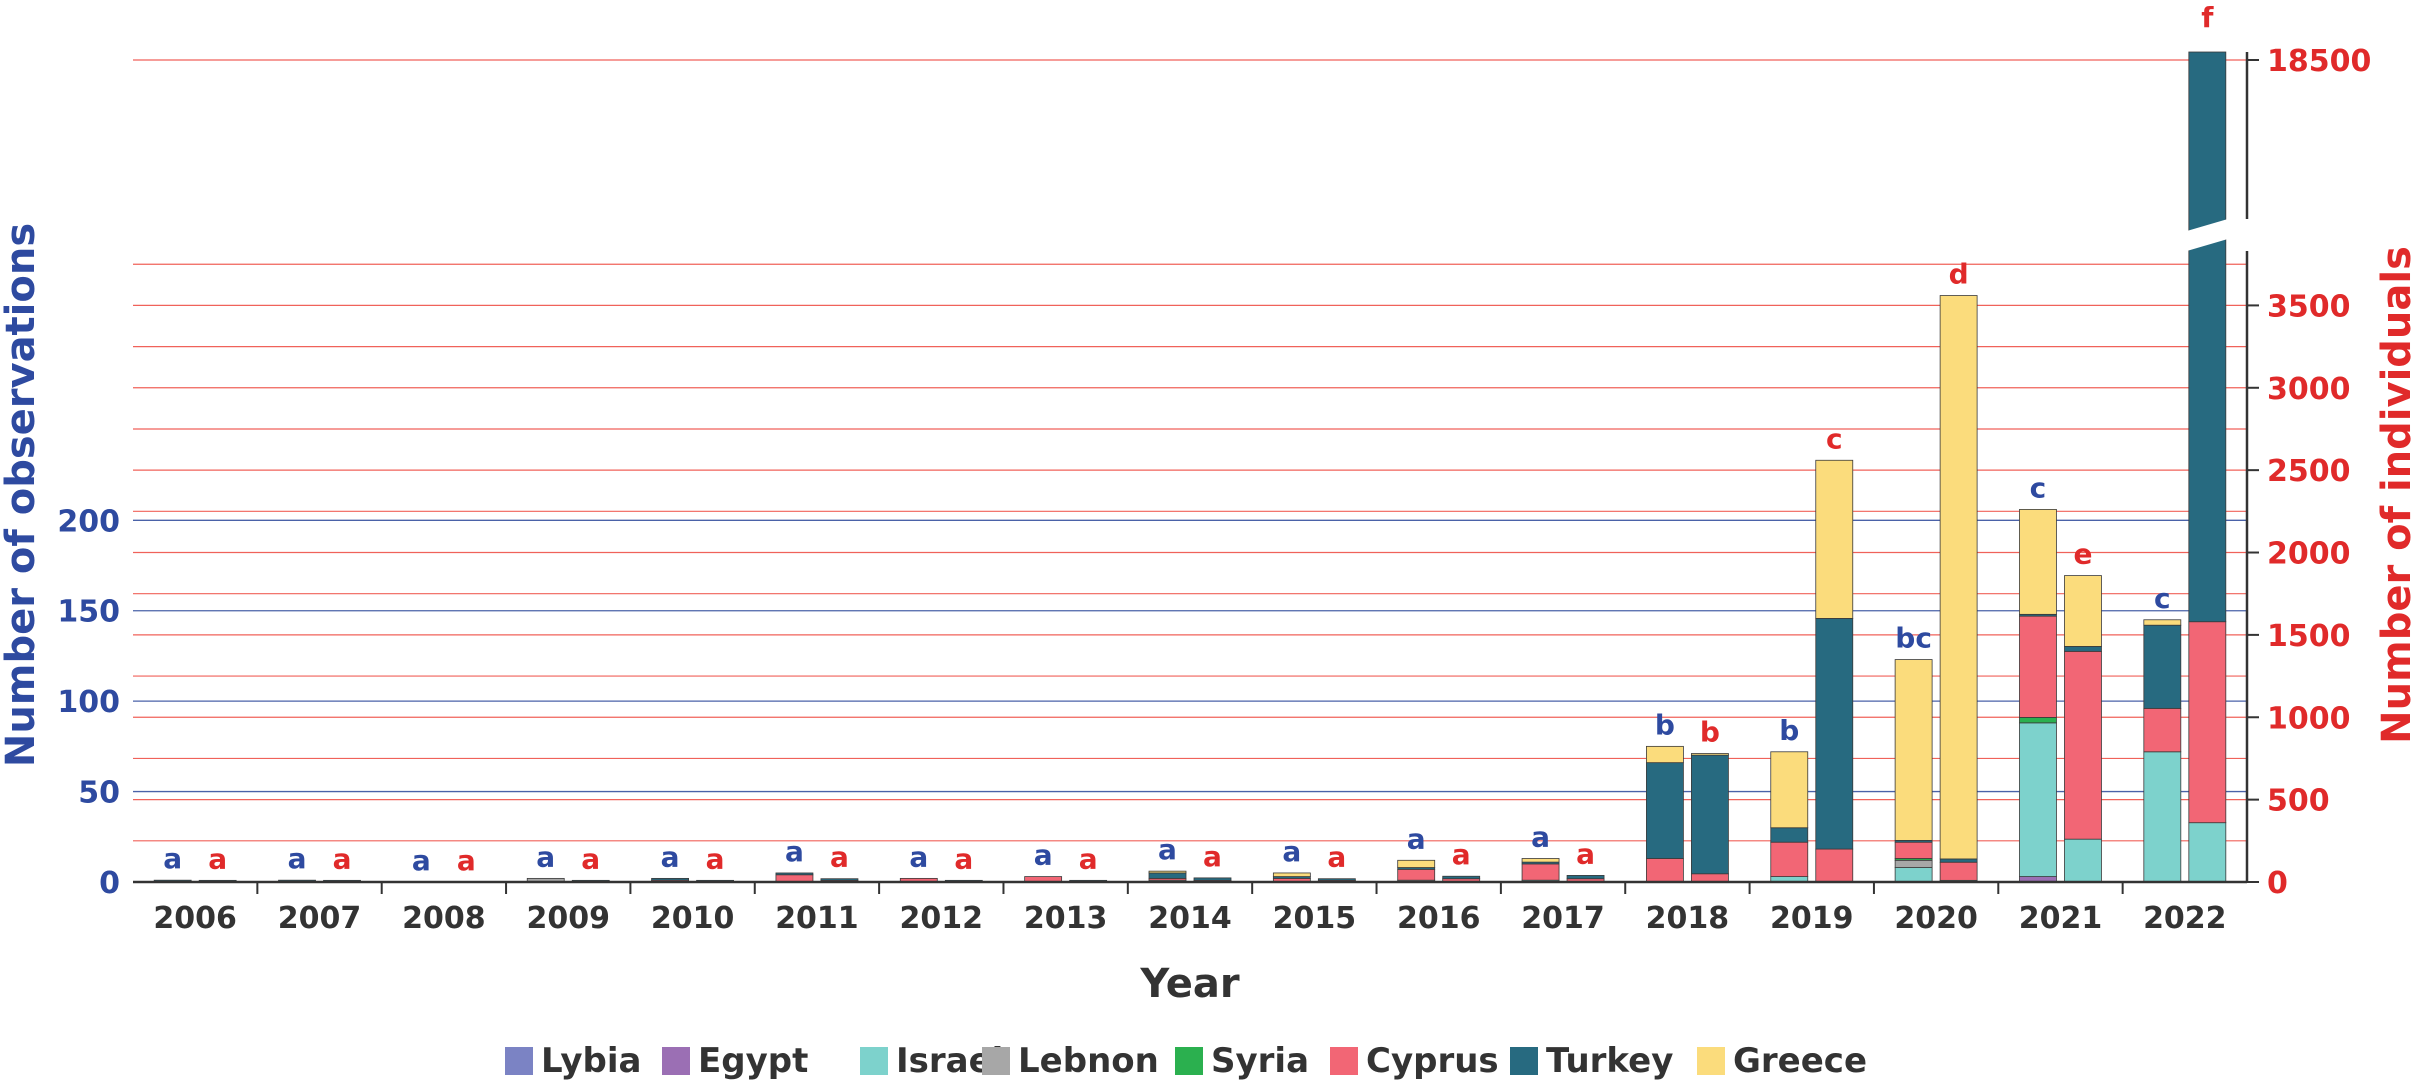 The image size is (2416, 1083). Describe the element at coordinates (2162, 730) in the screenshot. I see `bar-observations-2022-cyprus` at that location.